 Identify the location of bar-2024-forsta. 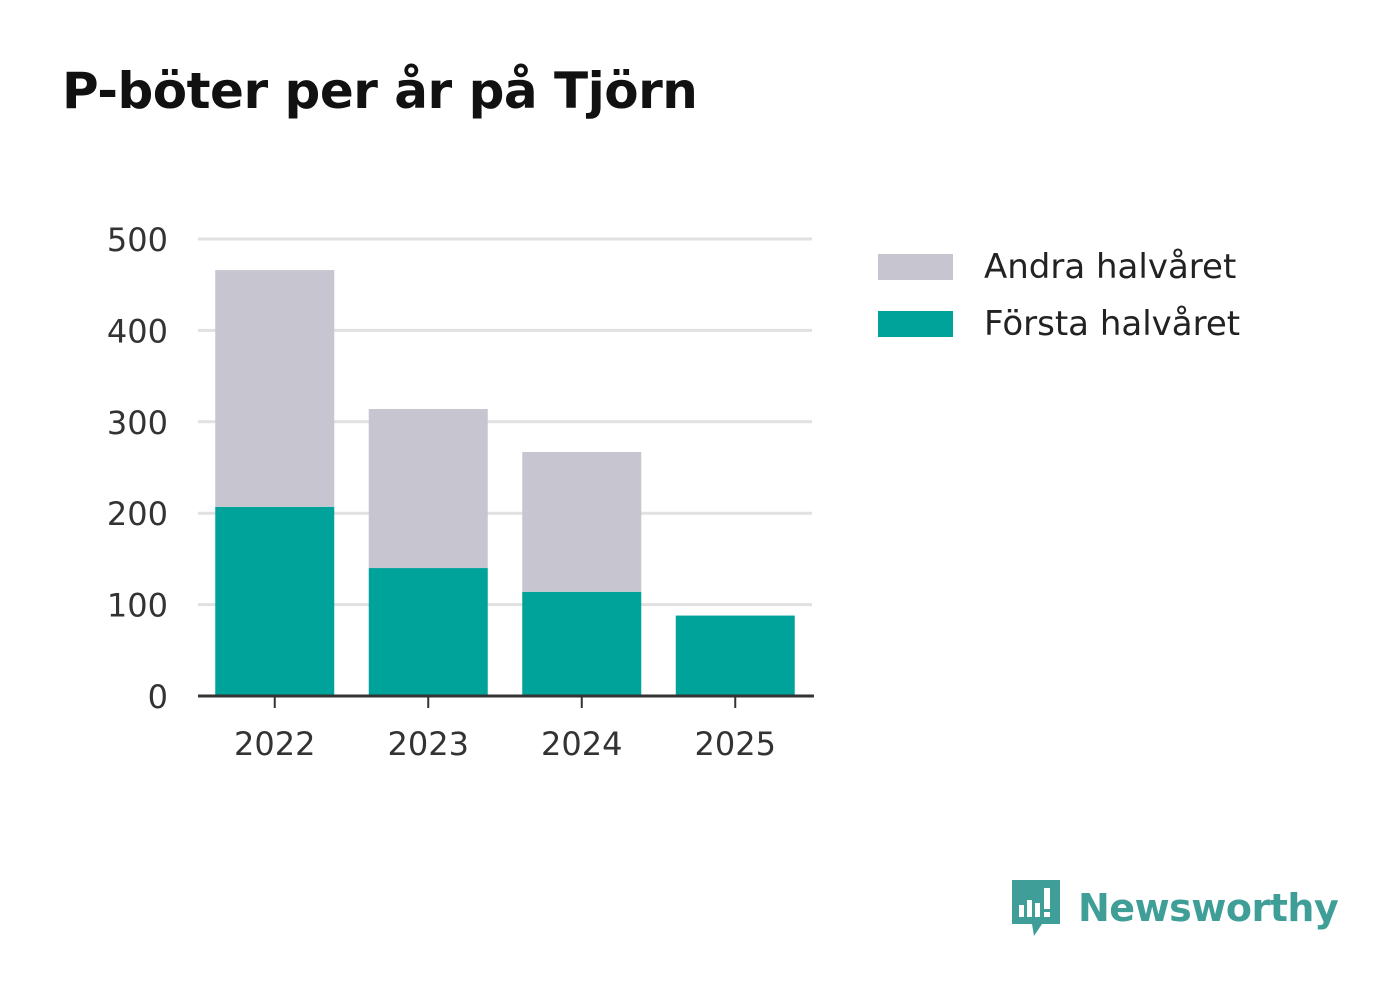
(582, 643).